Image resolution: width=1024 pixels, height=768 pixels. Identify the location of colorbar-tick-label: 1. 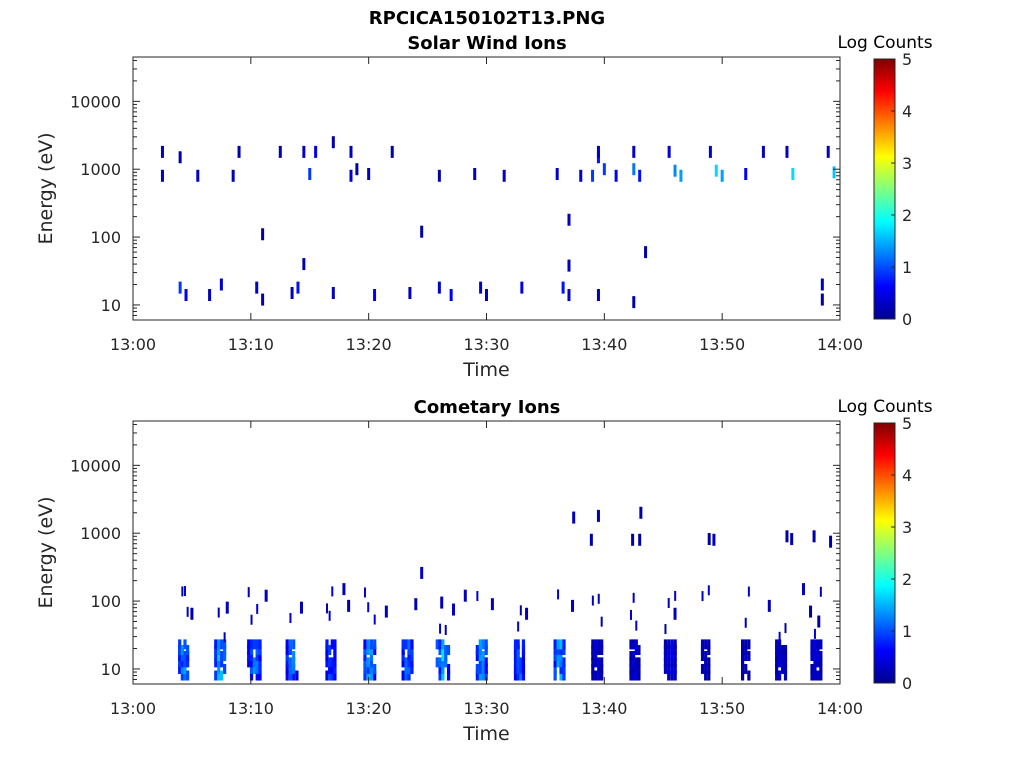
(907, 631).